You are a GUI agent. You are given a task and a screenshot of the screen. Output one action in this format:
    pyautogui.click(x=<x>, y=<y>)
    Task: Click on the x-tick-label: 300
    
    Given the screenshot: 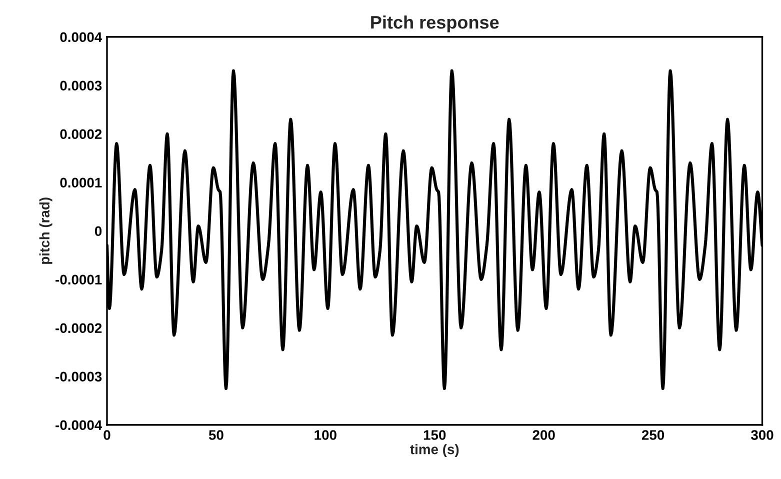 What is the action you would take?
    pyautogui.click(x=762, y=435)
    